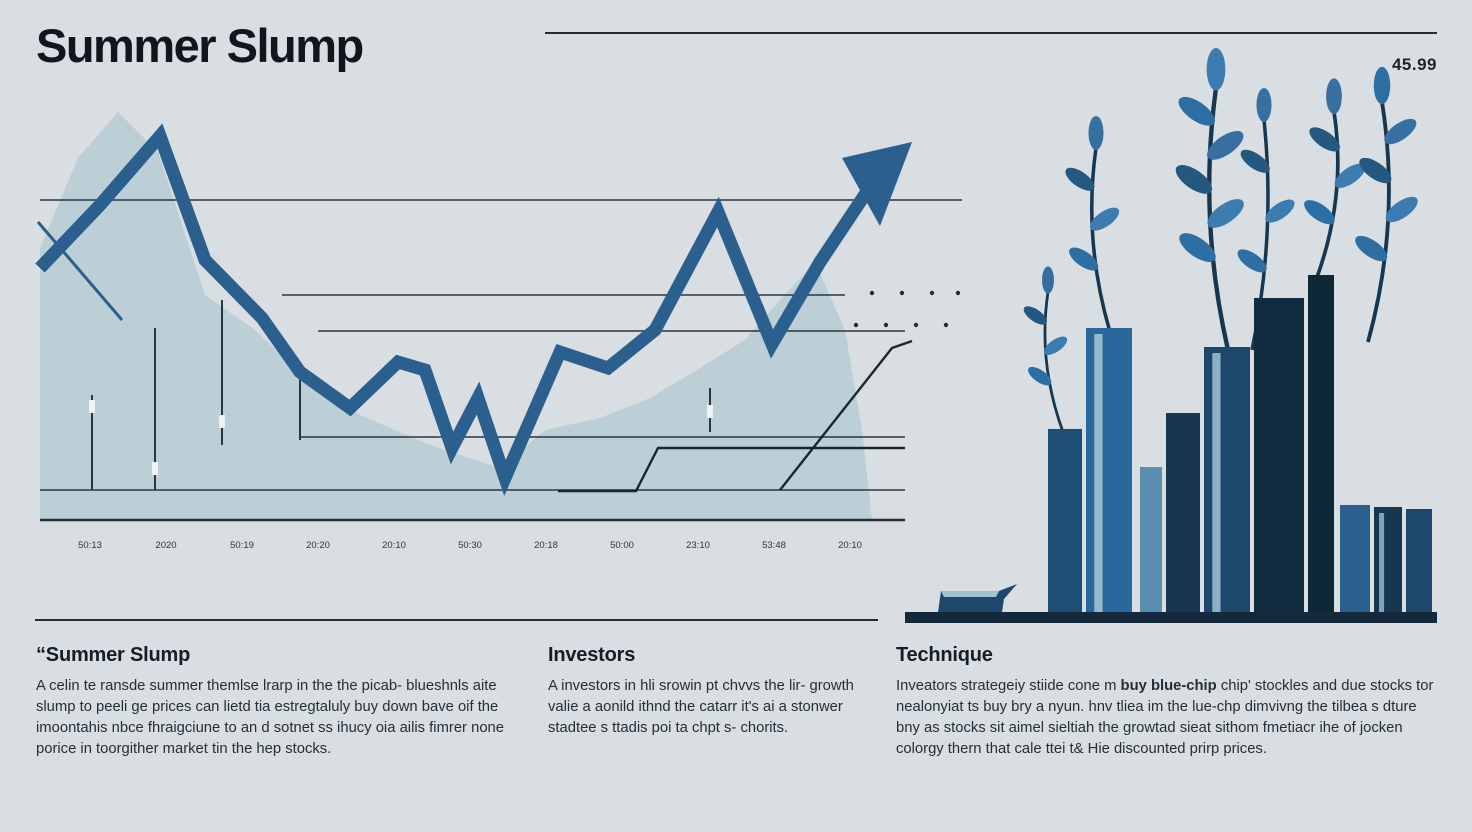 The image size is (1472, 832). Describe the element at coordinates (80, 271) in the screenshot. I see `accent-line` at that location.